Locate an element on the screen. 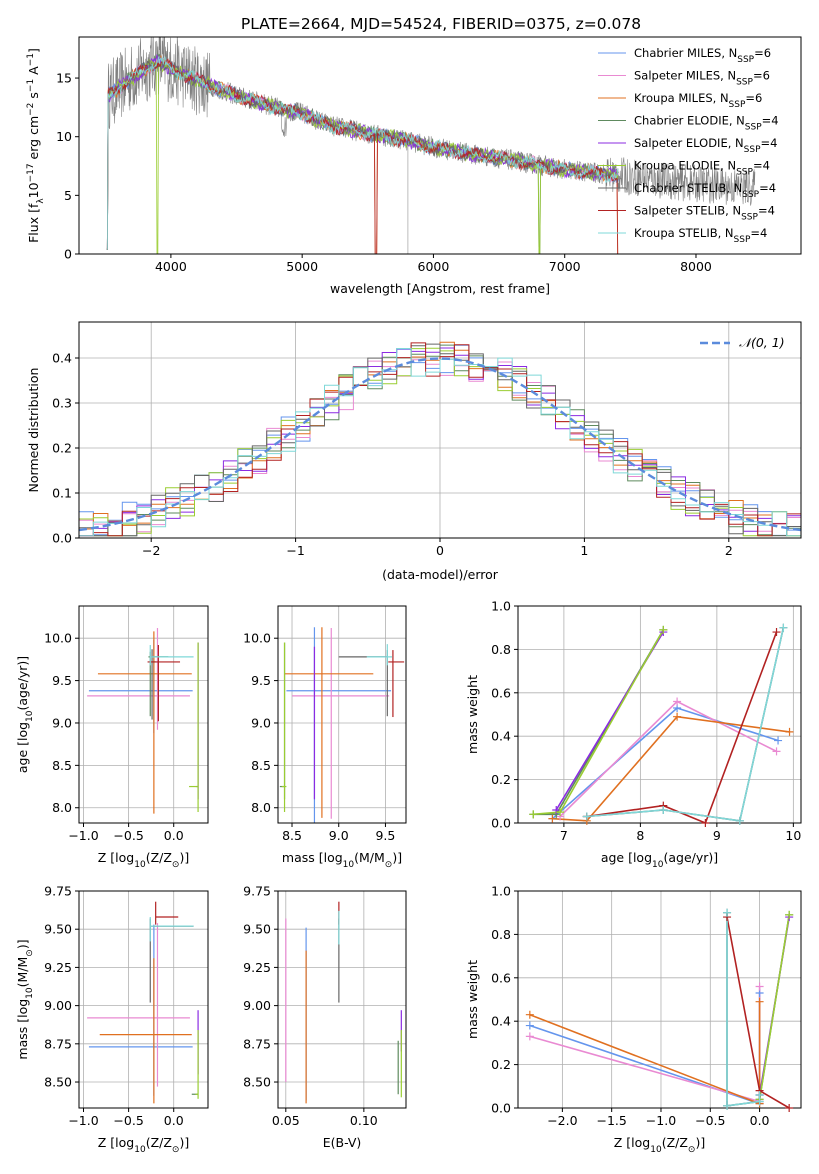 This screenshot has height=1174, width=819. mass-vs-Z-plot is located at coordinates (143, 1002).